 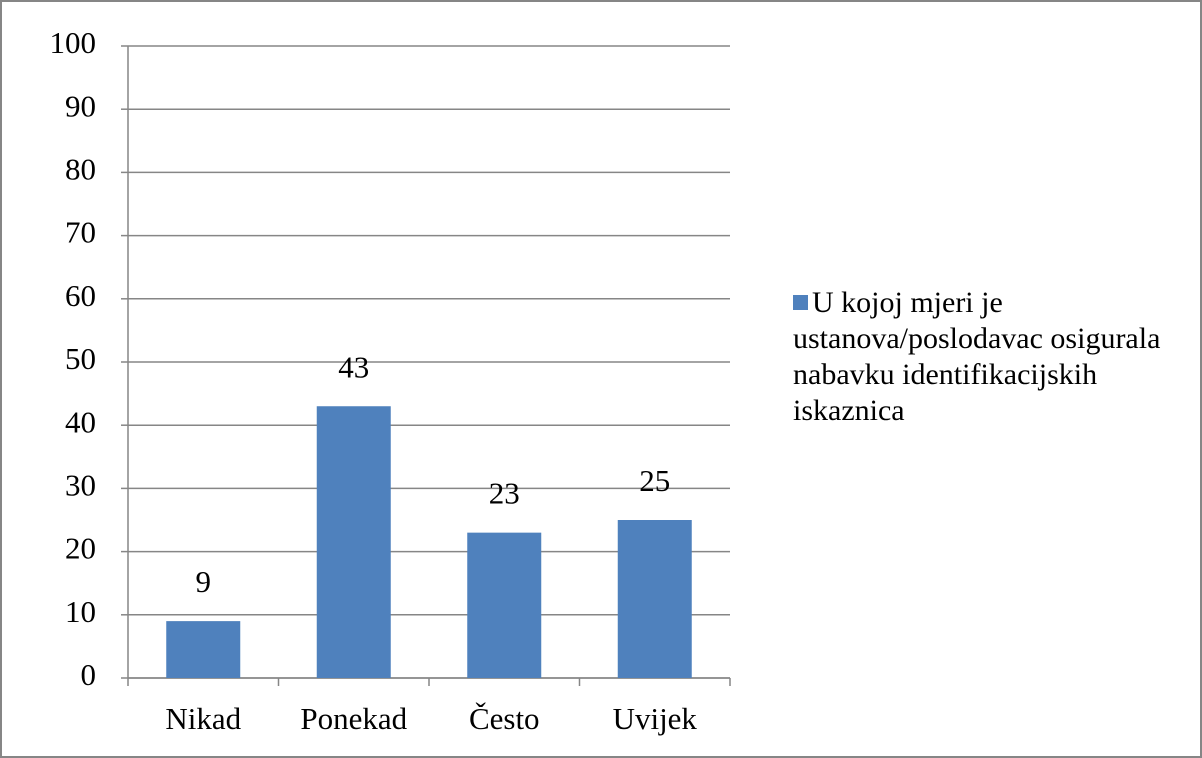 I want to click on y-tick-label: 60, so click(x=80, y=295).